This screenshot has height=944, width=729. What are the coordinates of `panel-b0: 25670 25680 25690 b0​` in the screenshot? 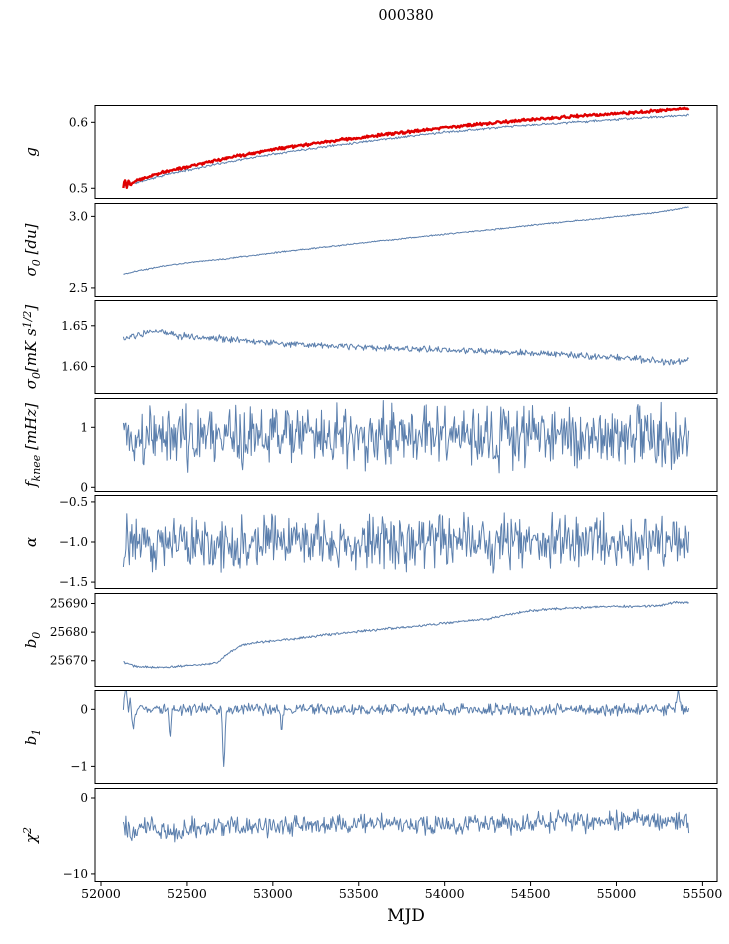 It's located at (364, 639).